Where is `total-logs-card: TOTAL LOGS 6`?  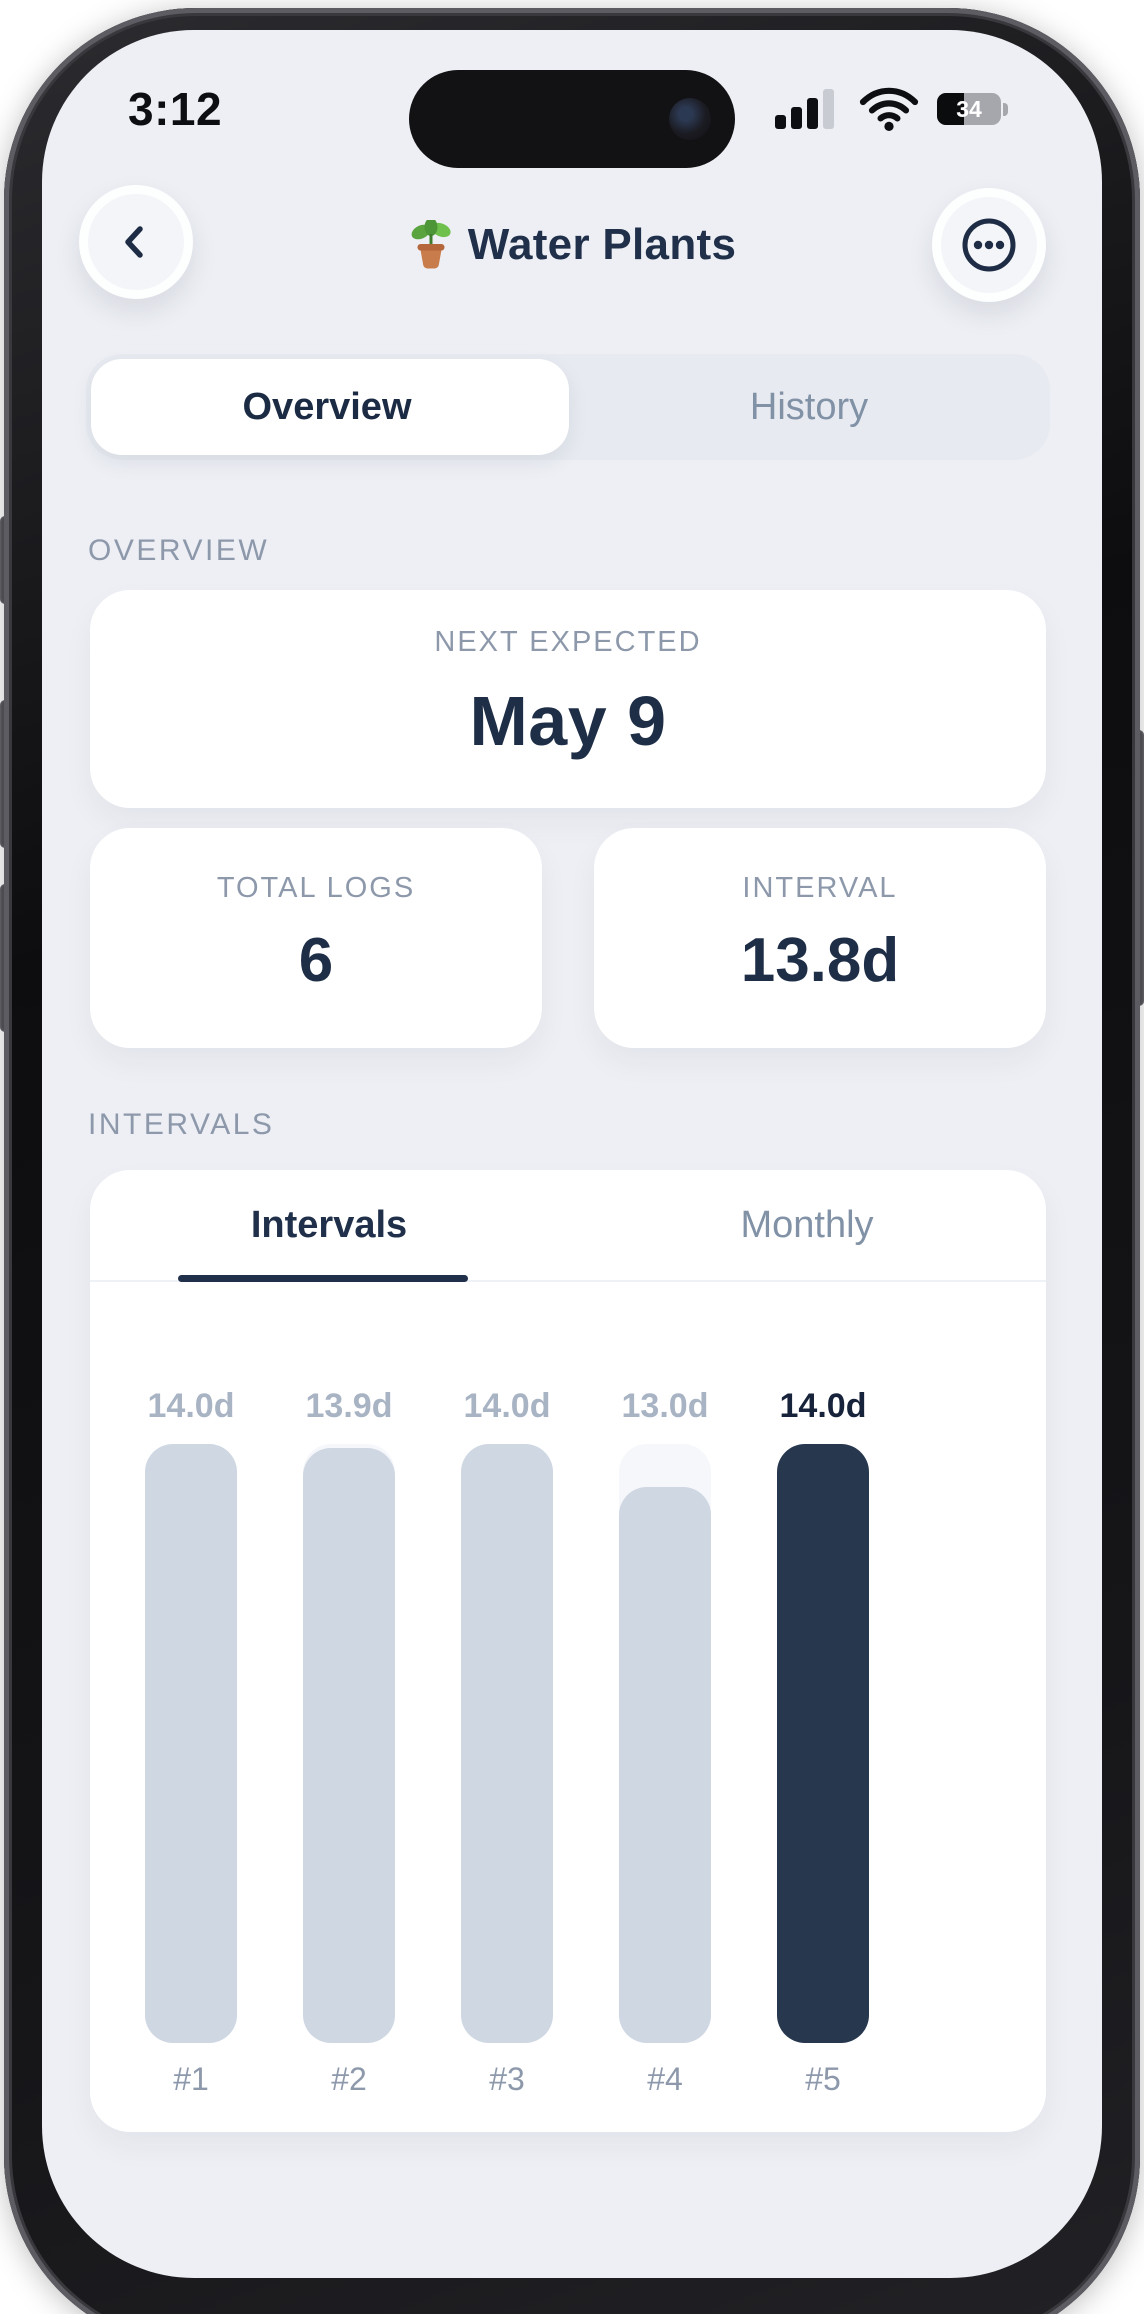 total-logs-card: TOTAL LOGS 6 is located at coordinates (316, 938).